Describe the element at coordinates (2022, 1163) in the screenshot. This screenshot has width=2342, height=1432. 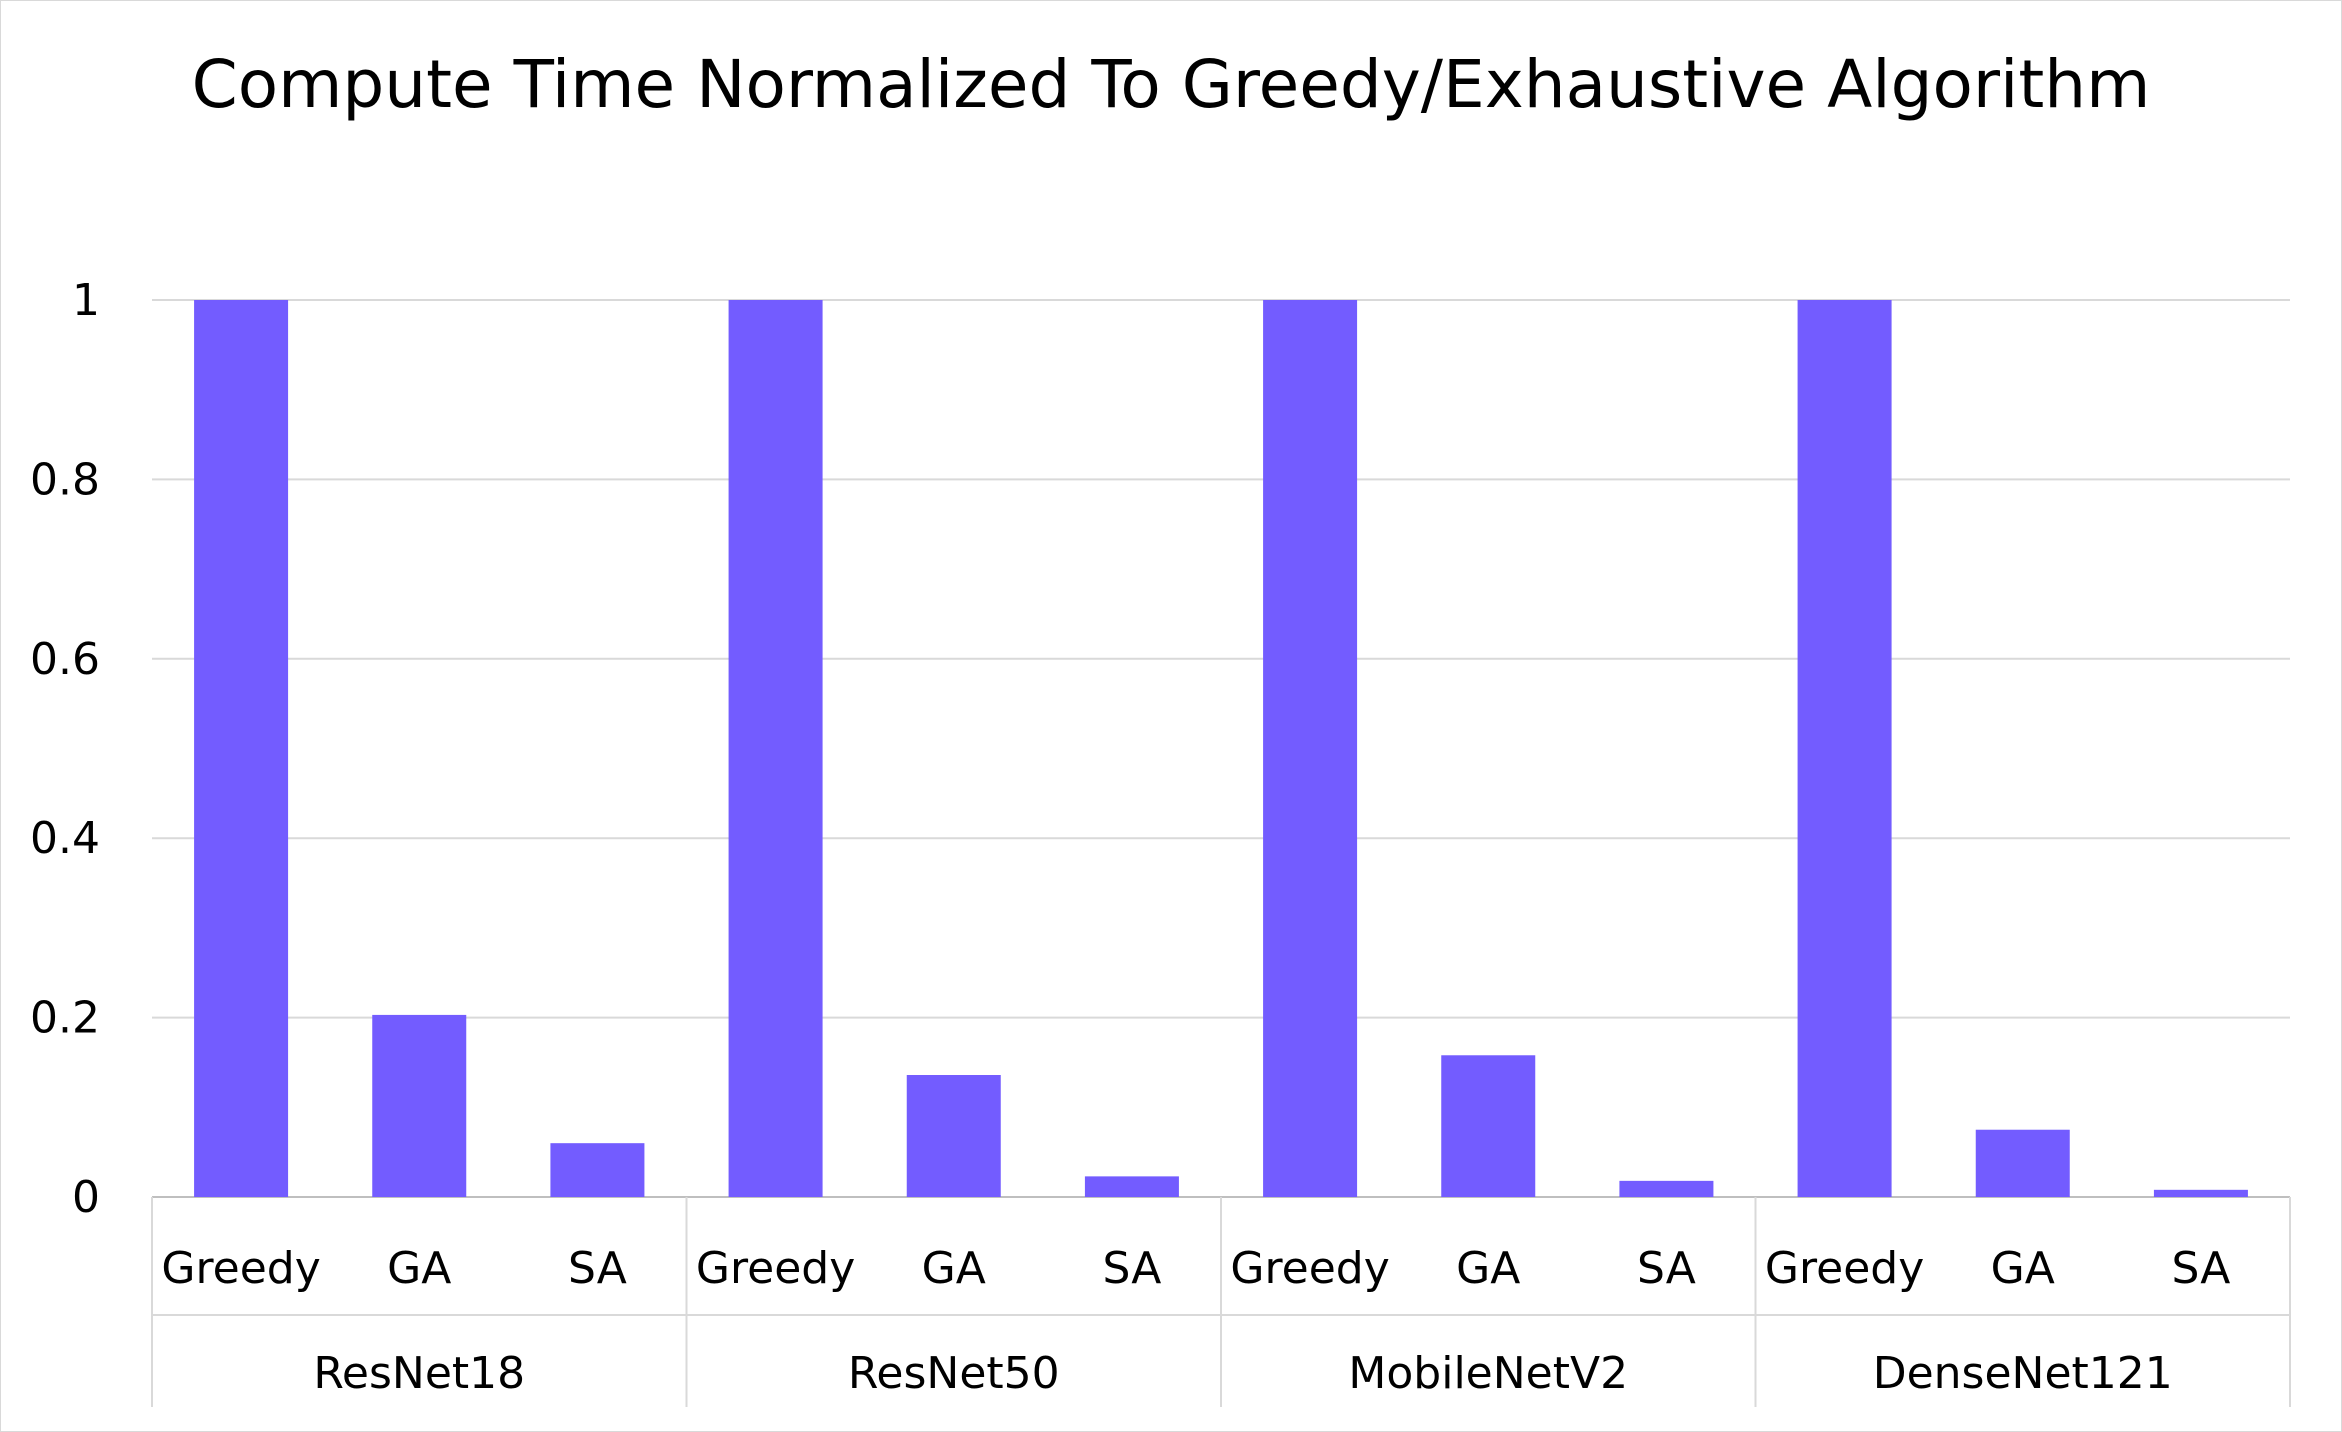
I see `bar-densenet121-ga` at that location.